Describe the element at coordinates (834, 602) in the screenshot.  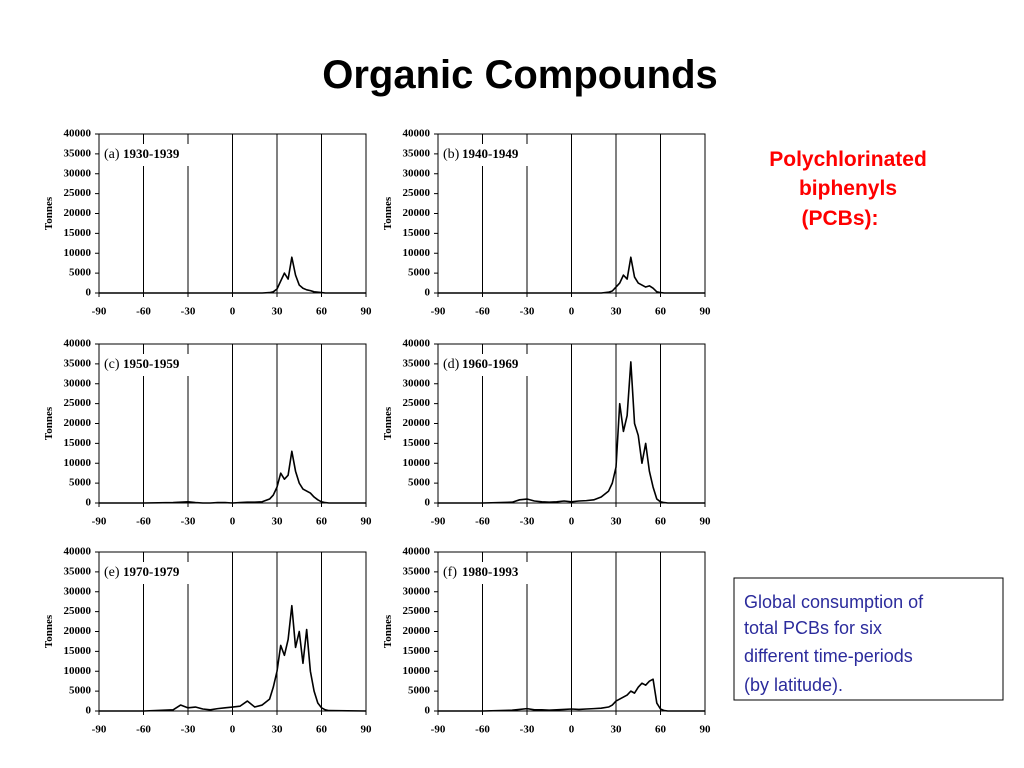
I see `caption-line: Global consumption of` at that location.